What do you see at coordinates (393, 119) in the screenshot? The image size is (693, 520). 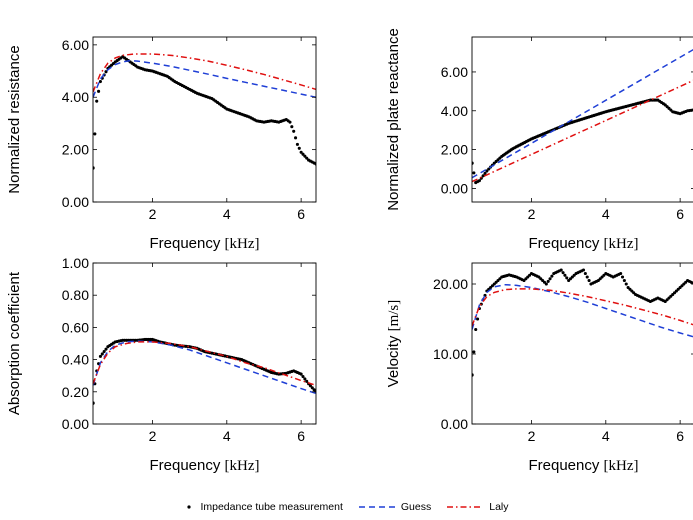 I see `y-axis-label: Normalized plate reactance` at bounding box center [393, 119].